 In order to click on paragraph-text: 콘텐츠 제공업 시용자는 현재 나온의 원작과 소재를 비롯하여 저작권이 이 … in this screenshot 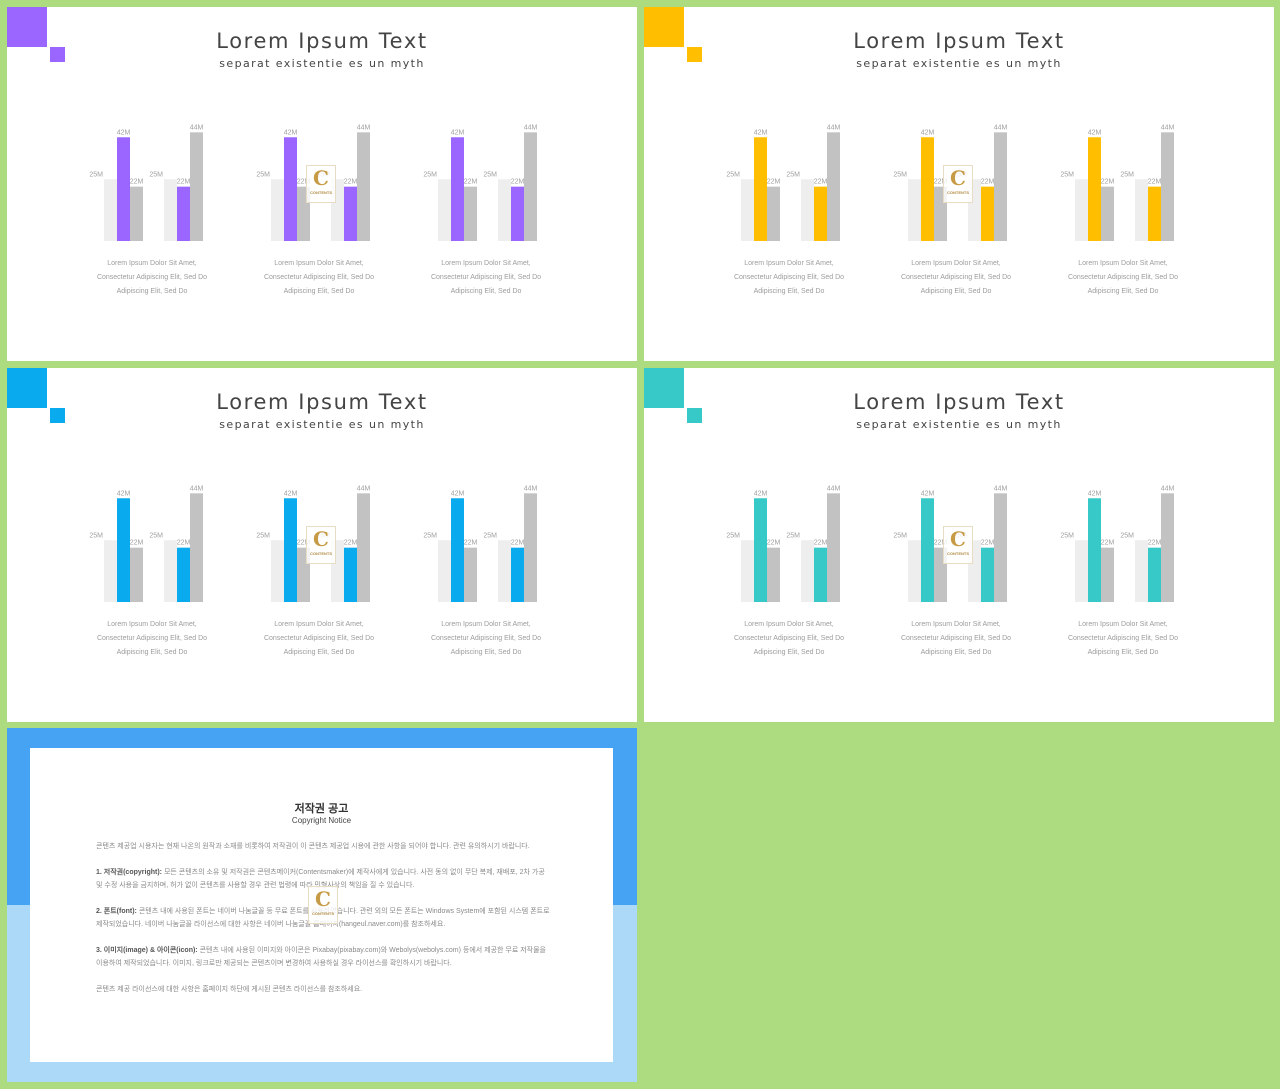, I will do `click(313, 846)`.